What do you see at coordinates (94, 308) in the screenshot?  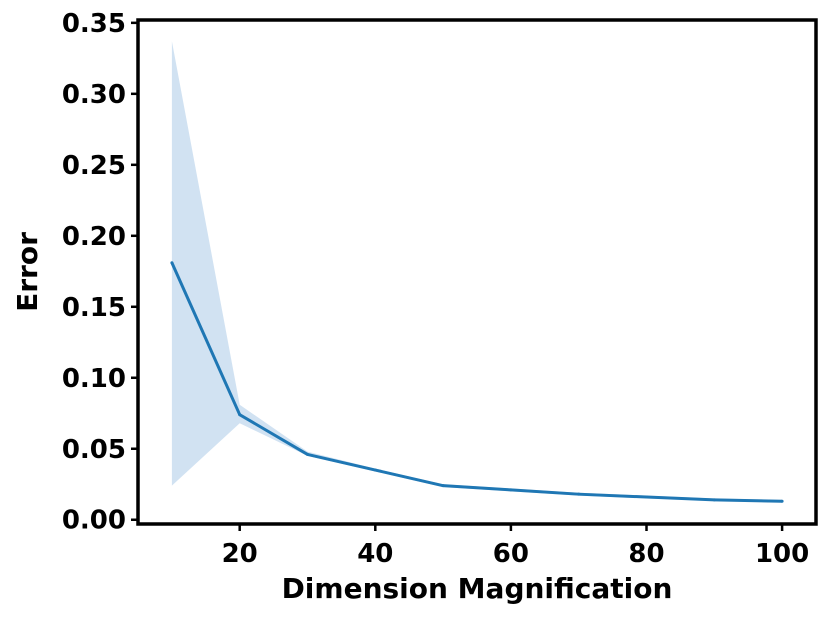 I see `y-tick-label: 0.15` at bounding box center [94, 308].